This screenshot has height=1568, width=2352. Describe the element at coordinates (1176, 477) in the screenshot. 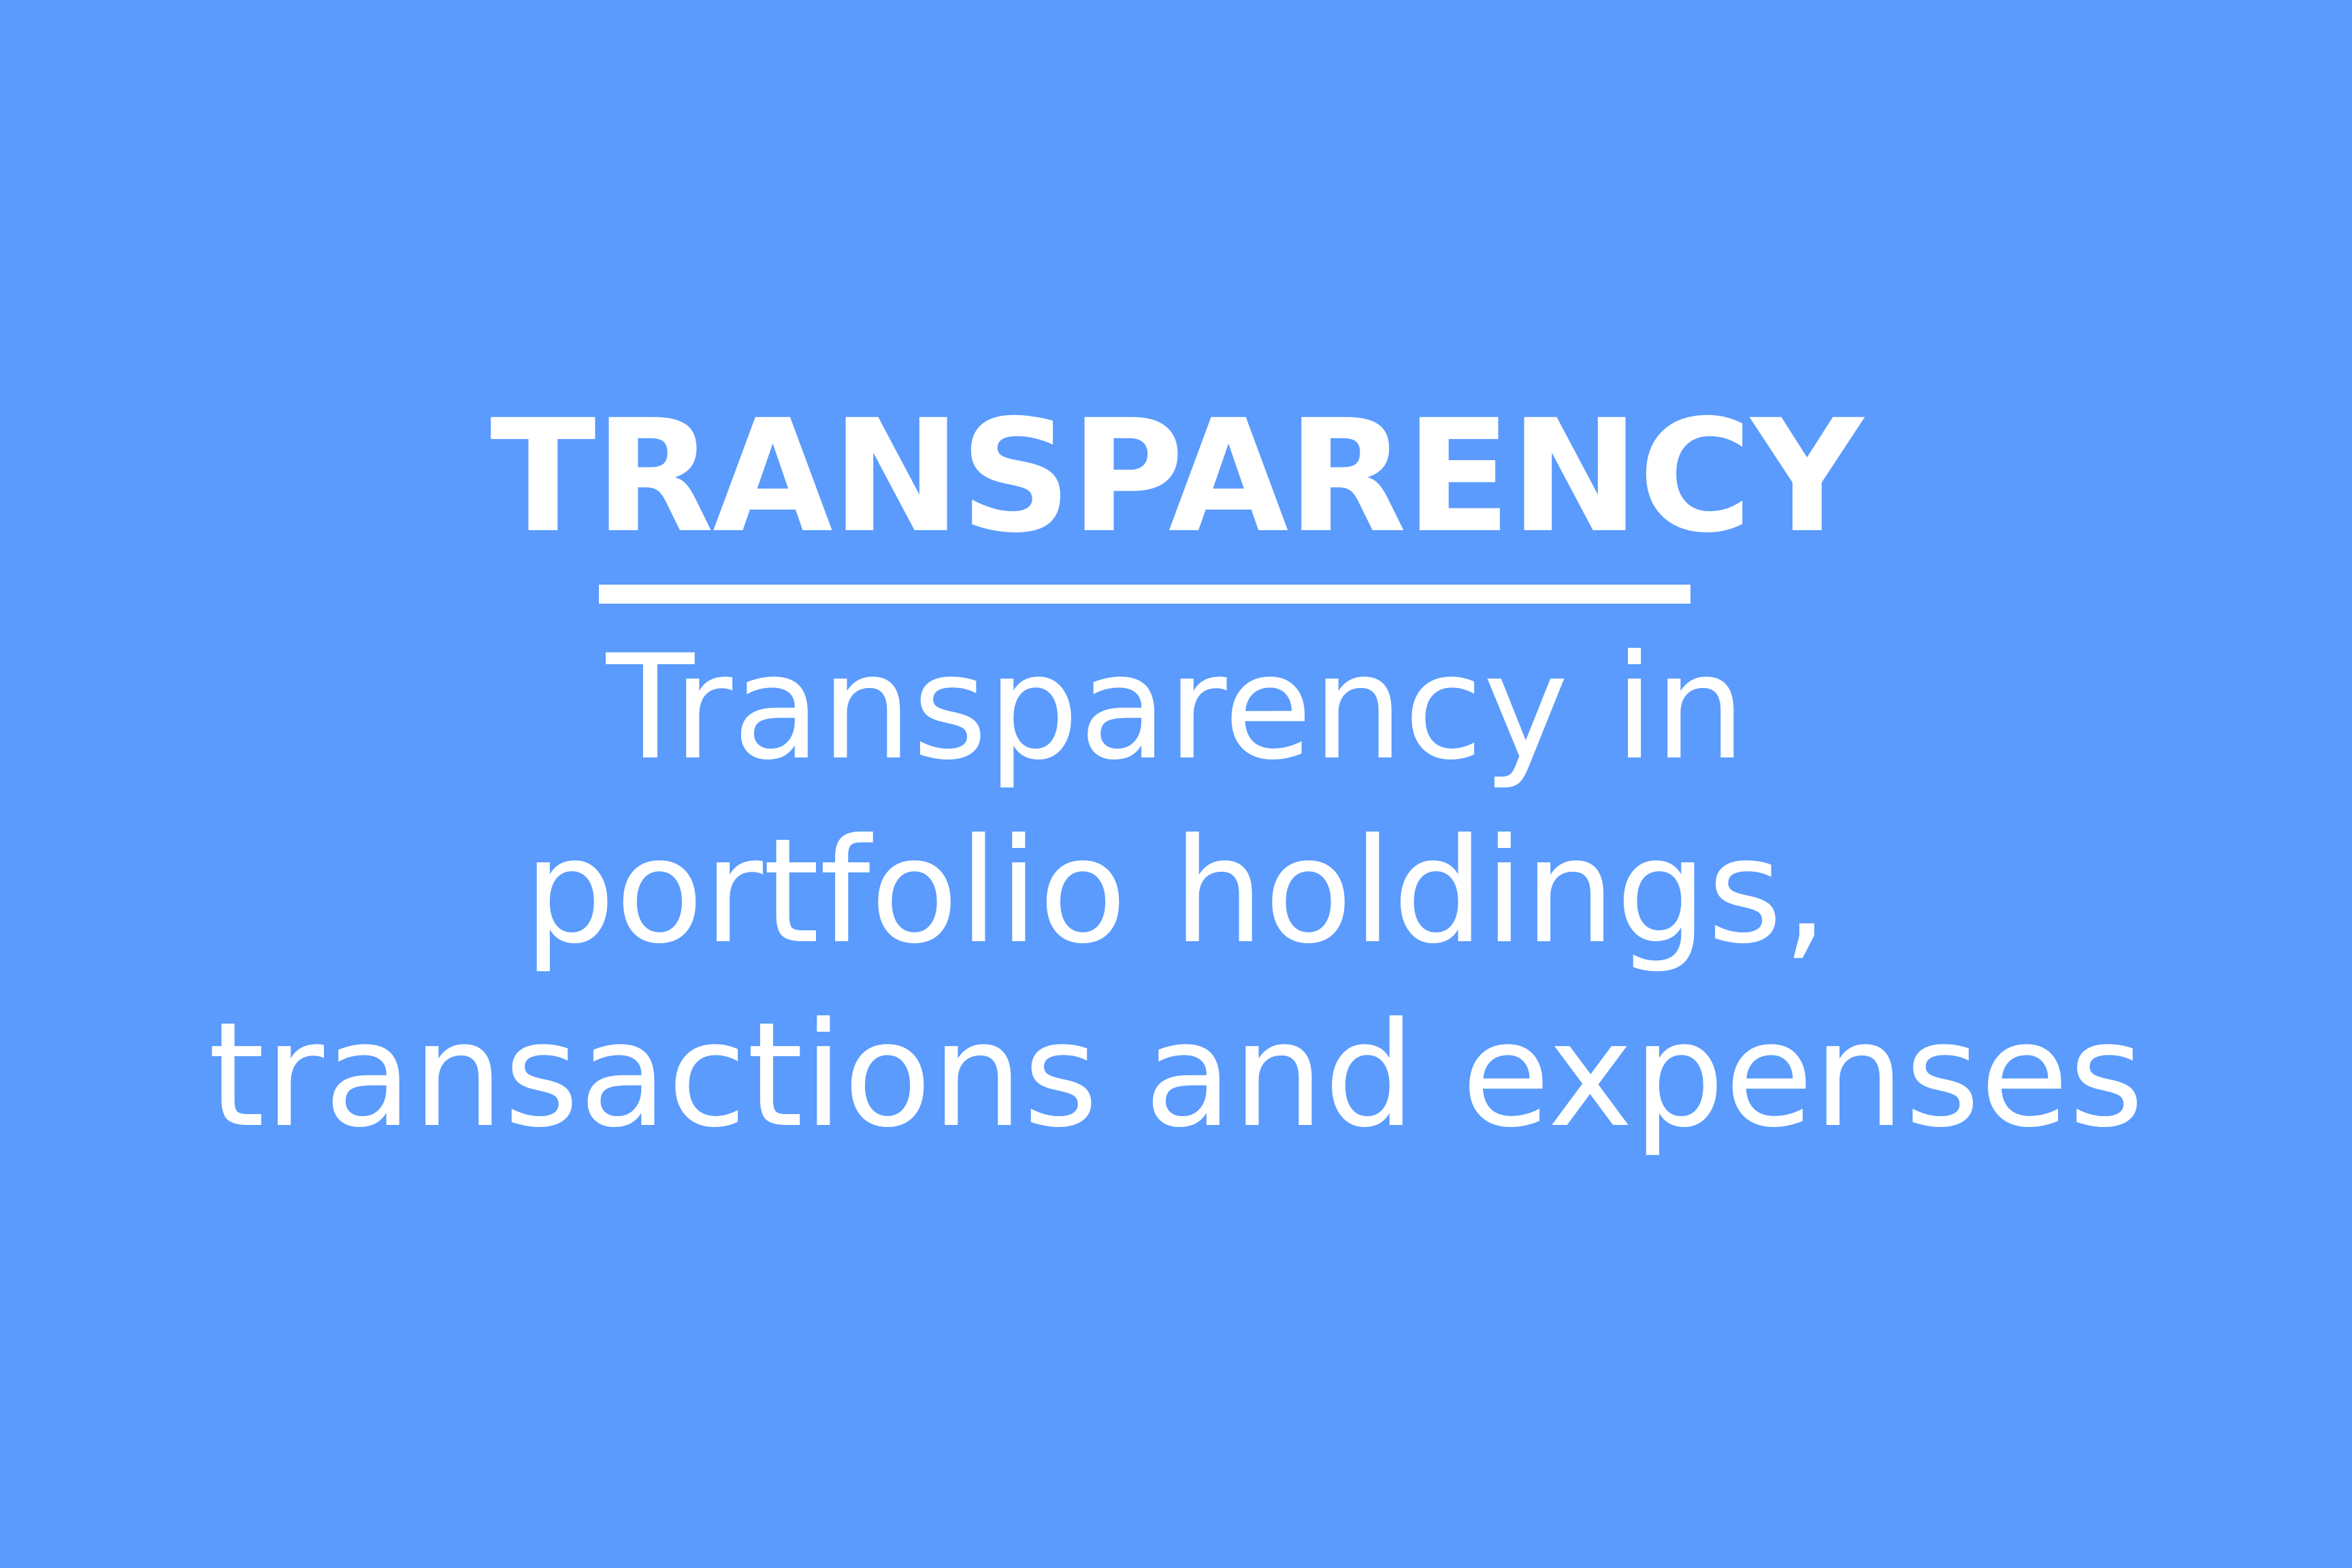

I see `card-heading: TRANSPARENCY` at that location.